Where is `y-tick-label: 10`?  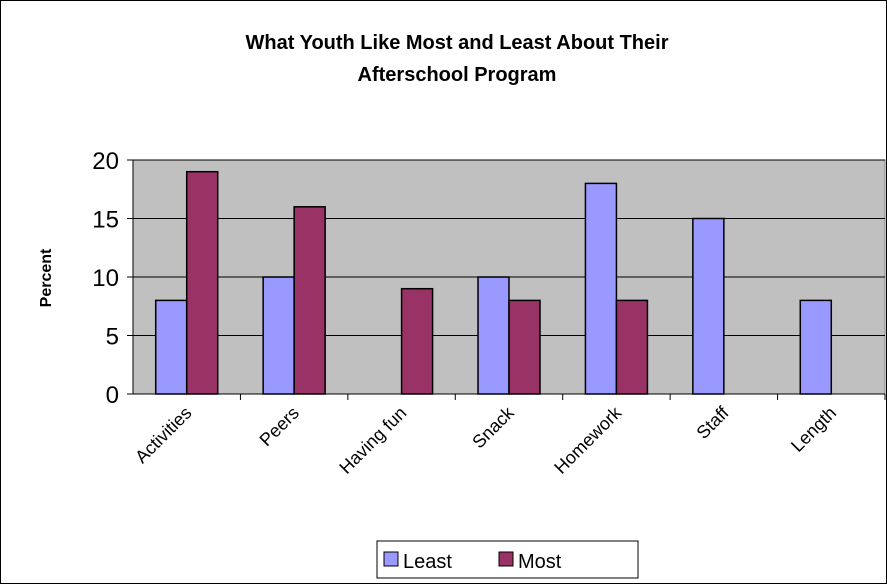 y-tick-label: 10 is located at coordinates (105, 278).